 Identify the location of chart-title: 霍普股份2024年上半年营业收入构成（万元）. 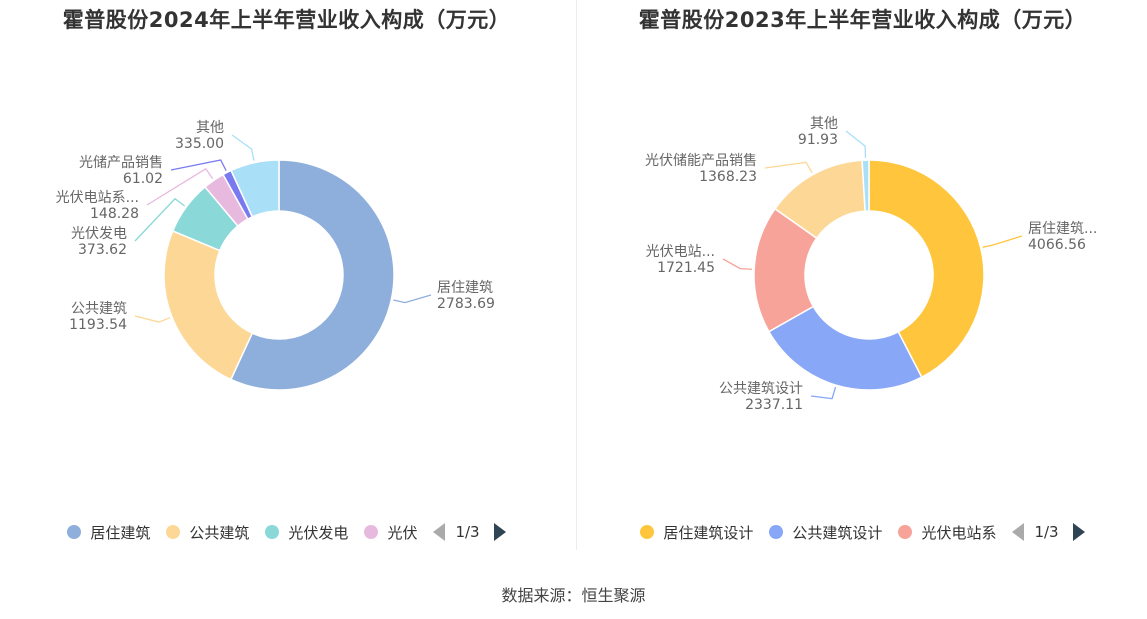
(286, 20).